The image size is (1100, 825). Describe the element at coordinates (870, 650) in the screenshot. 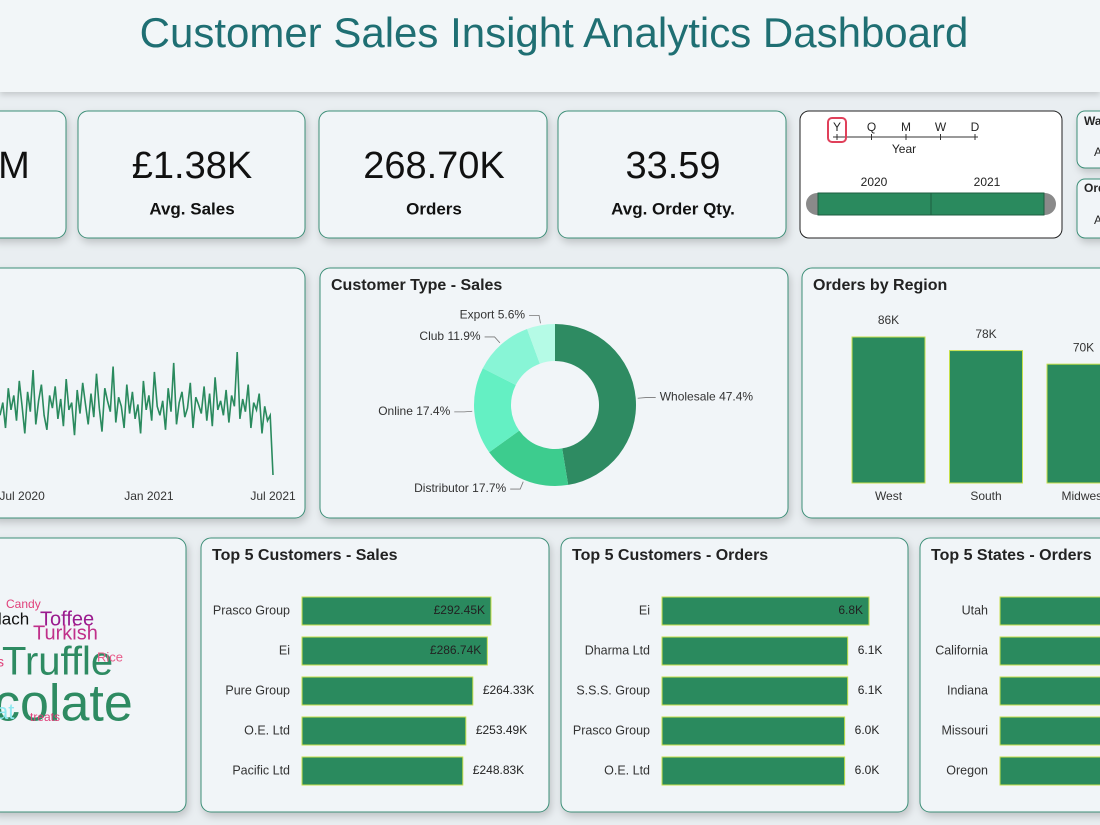

I see `value-label: 6.1K` at that location.